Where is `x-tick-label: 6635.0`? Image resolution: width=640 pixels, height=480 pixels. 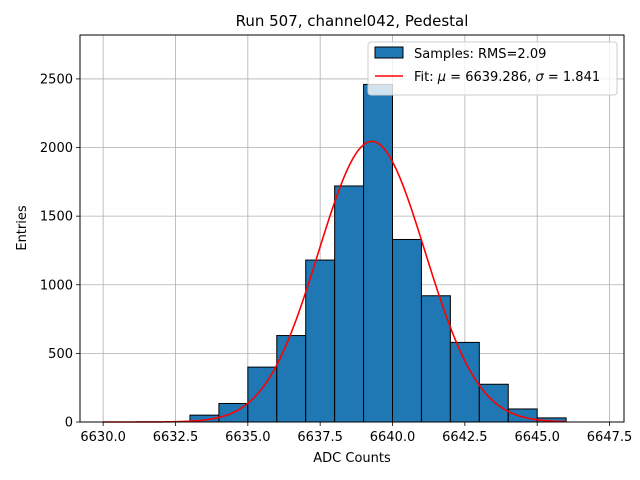 x-tick-label: 6635.0 is located at coordinates (248, 437).